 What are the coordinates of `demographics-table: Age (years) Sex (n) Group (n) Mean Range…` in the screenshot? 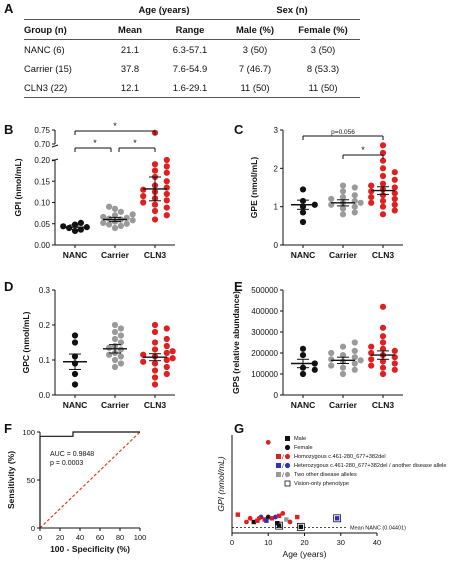 It's located at (192, 49).